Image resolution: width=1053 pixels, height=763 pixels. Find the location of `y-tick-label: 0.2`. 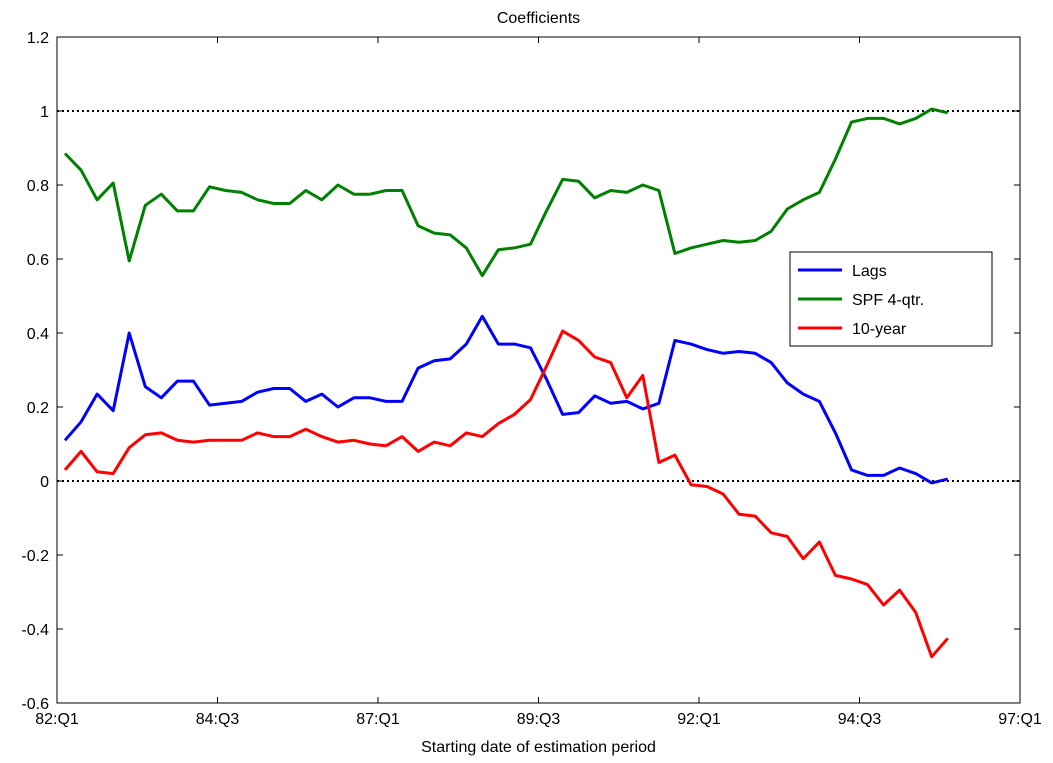

y-tick-label: 0.2 is located at coordinates (38, 408).